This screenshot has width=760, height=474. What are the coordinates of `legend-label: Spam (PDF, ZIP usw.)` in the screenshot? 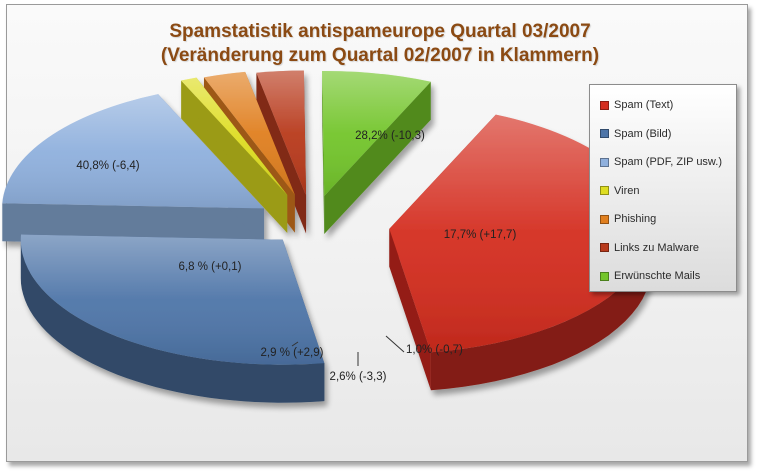 It's located at (668, 162).